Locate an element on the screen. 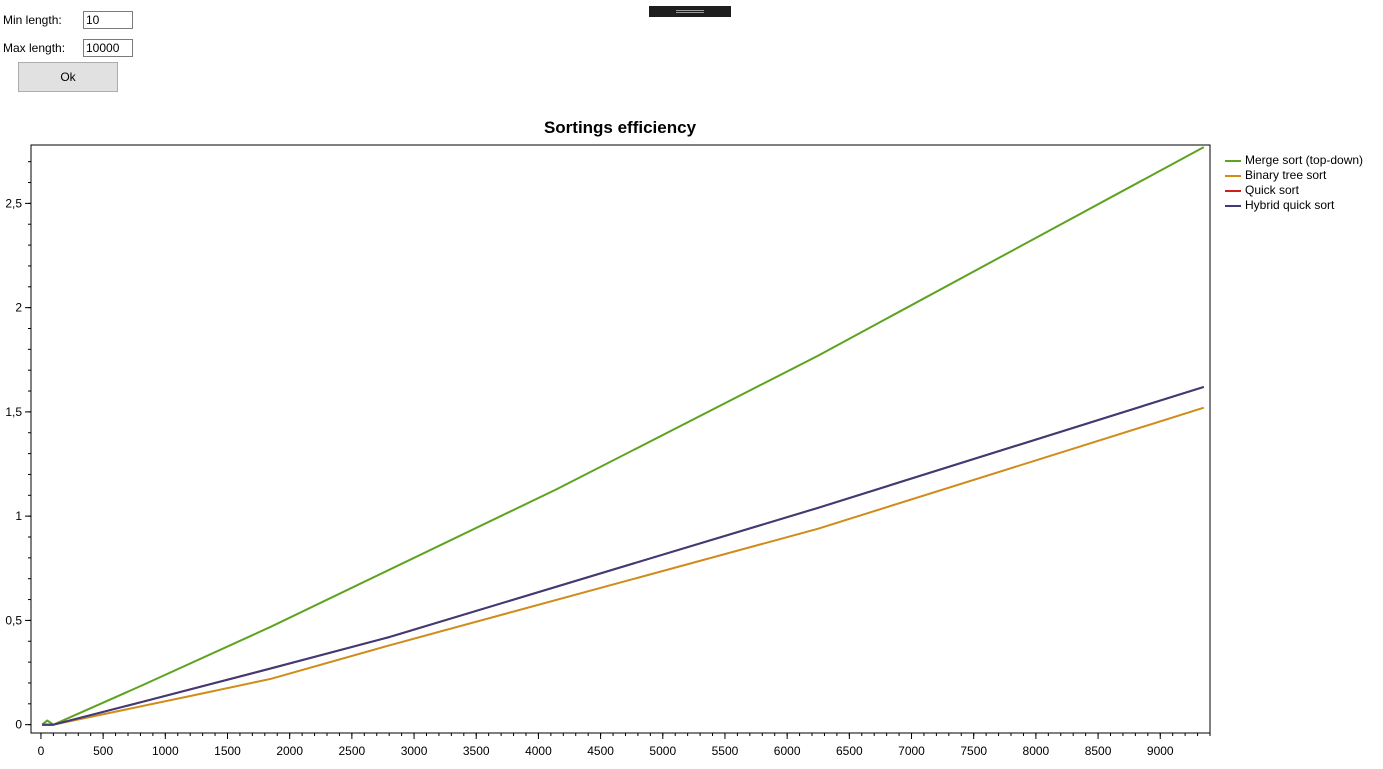  min-length-label: Min length: is located at coordinates (32, 20).